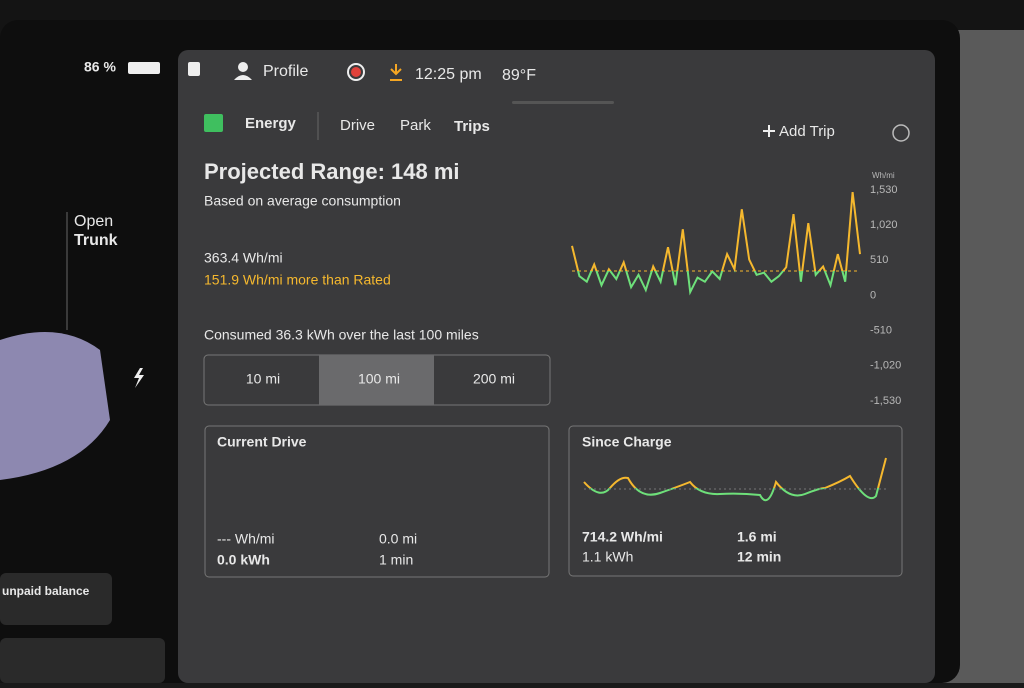 The height and width of the screenshot is (688, 1024). I want to click on card-title: Current Drive, so click(262, 442).